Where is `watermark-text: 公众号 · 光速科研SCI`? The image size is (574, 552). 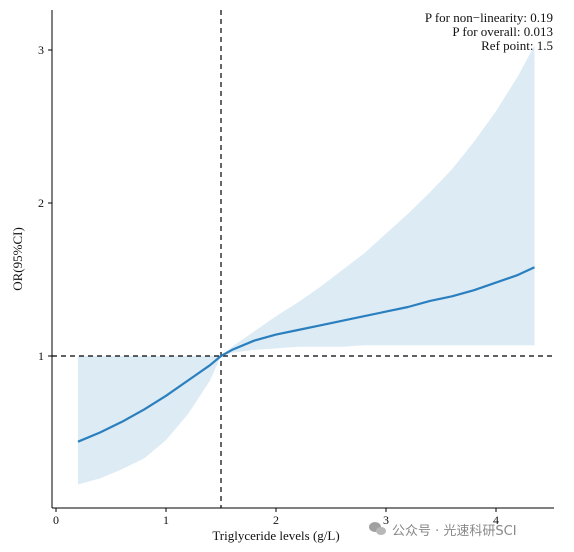
watermark-text: 公众号 · 光速科研SCI is located at coordinates (454, 531).